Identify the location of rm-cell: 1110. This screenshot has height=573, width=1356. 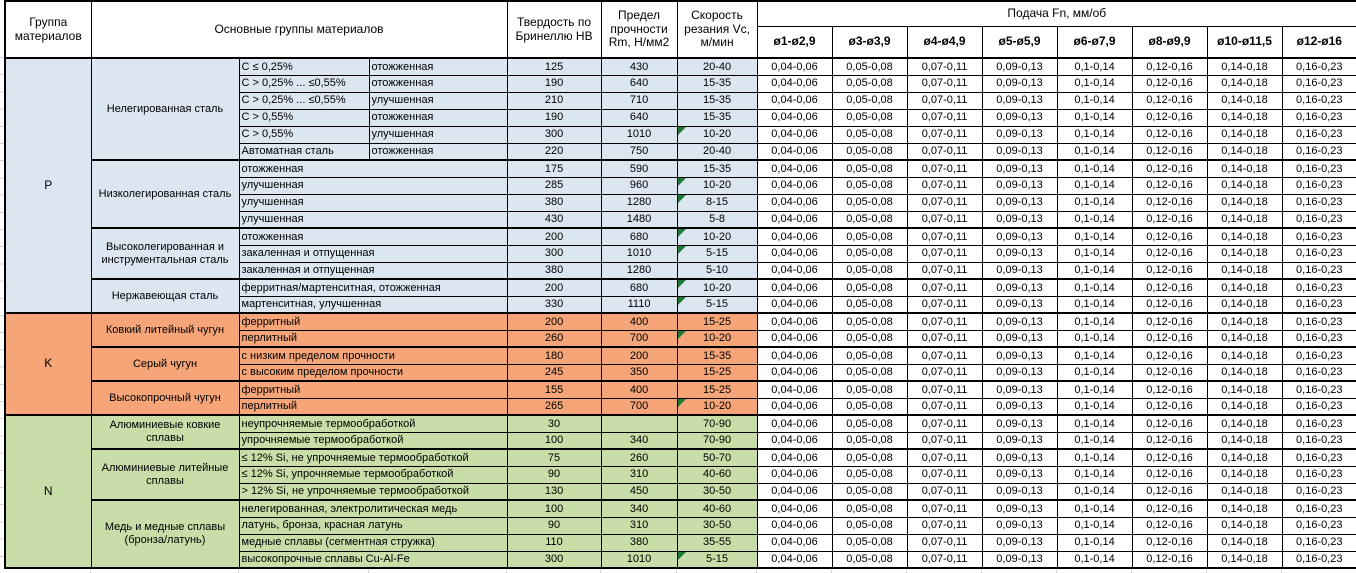
(639, 304).